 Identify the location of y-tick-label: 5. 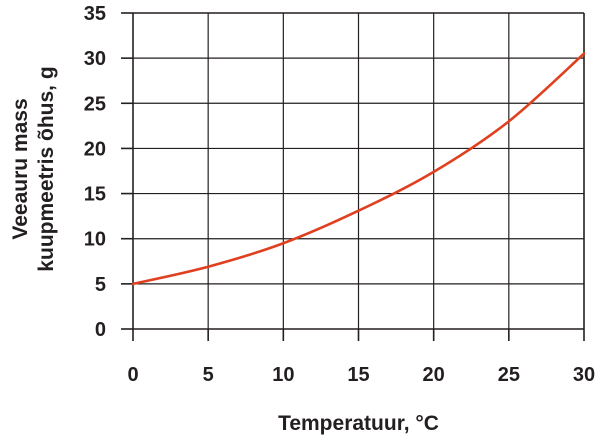
(100, 285).